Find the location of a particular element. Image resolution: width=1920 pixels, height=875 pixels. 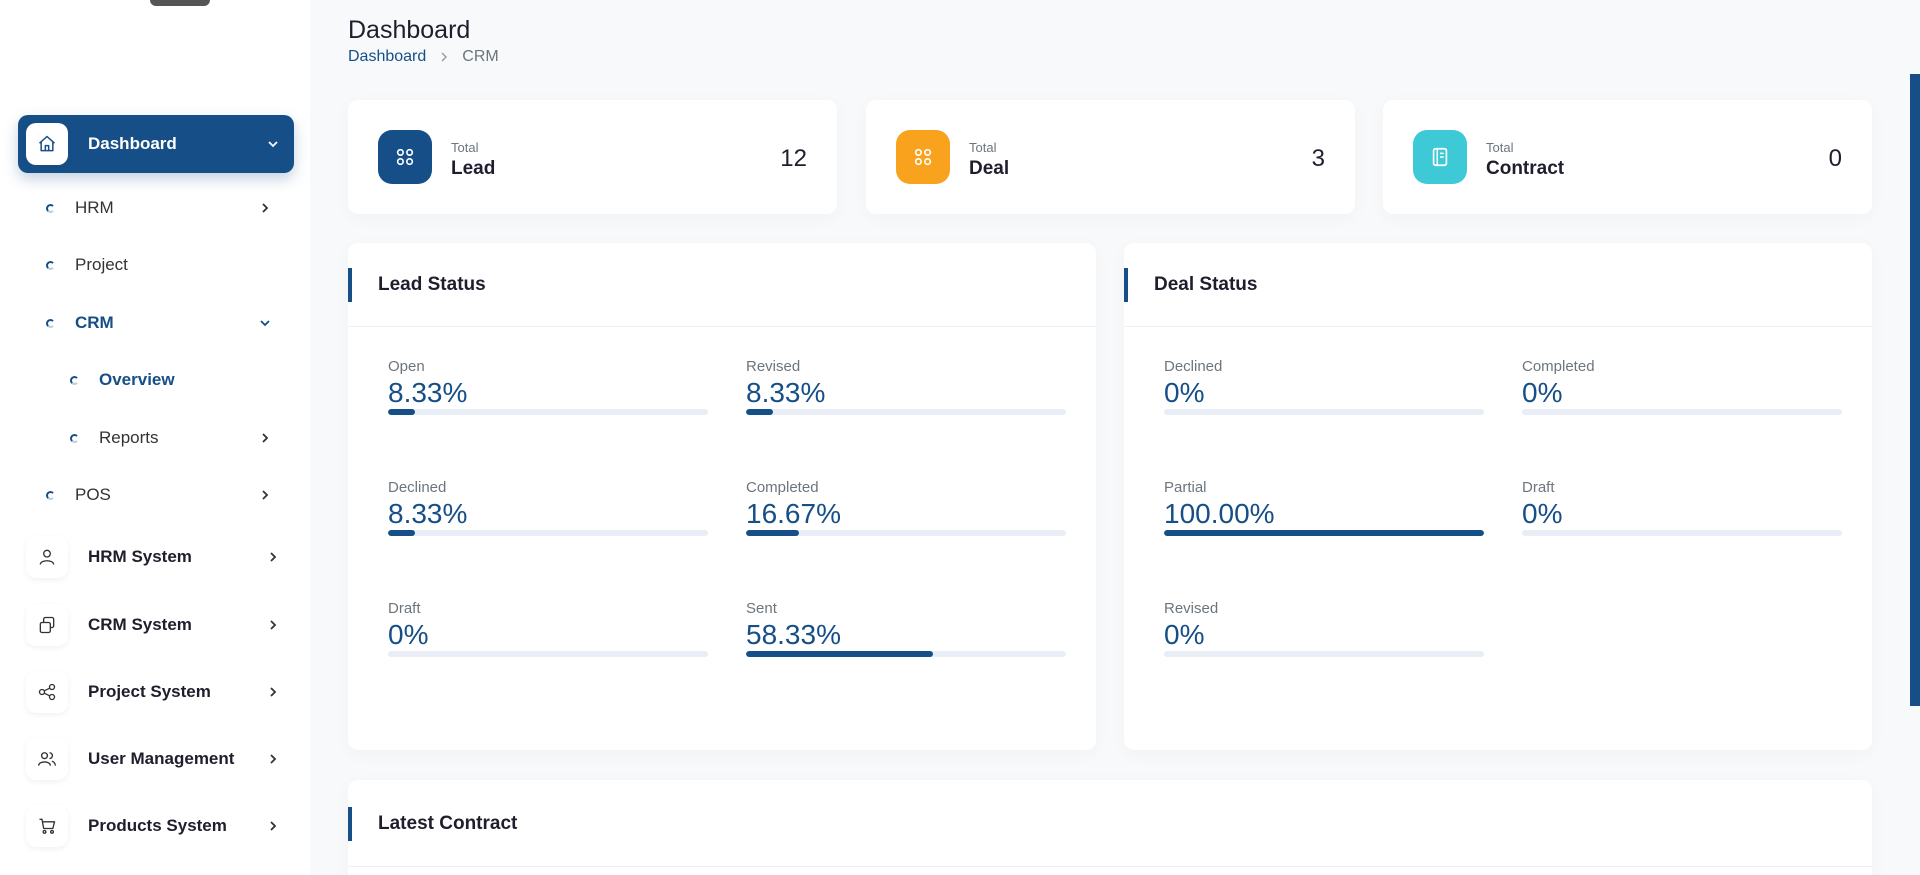

breadcrumb: Dashboard CRM is located at coordinates (423, 57).